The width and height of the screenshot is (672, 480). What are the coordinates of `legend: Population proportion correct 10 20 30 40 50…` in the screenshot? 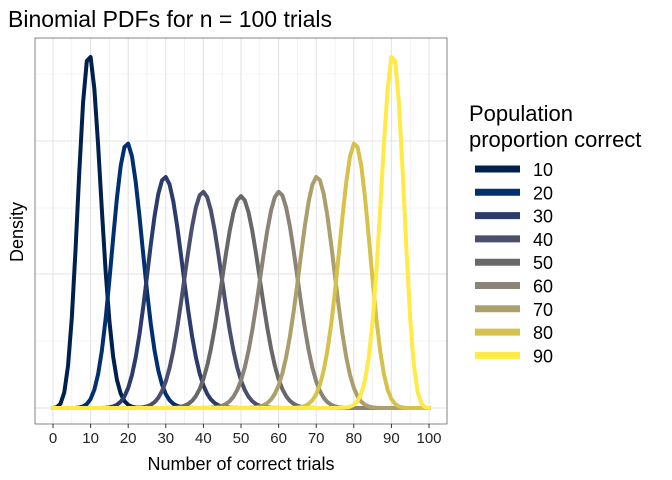 It's located at (555, 233).